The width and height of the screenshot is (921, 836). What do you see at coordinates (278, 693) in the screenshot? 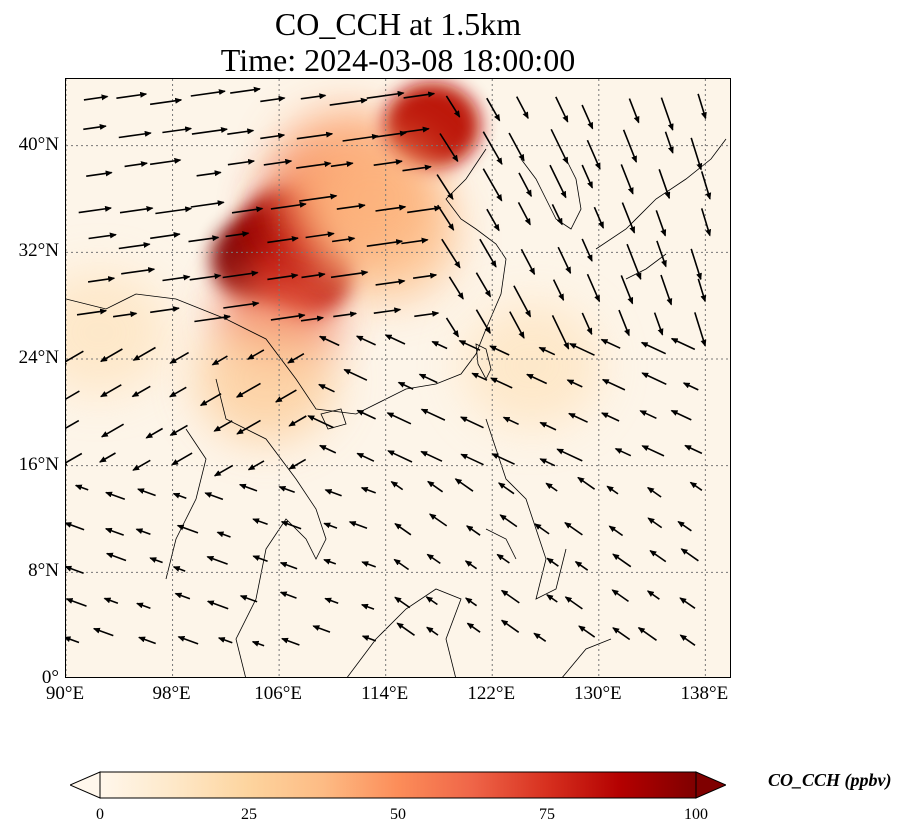
I see `lon-tick-label: 106°E` at bounding box center [278, 693].